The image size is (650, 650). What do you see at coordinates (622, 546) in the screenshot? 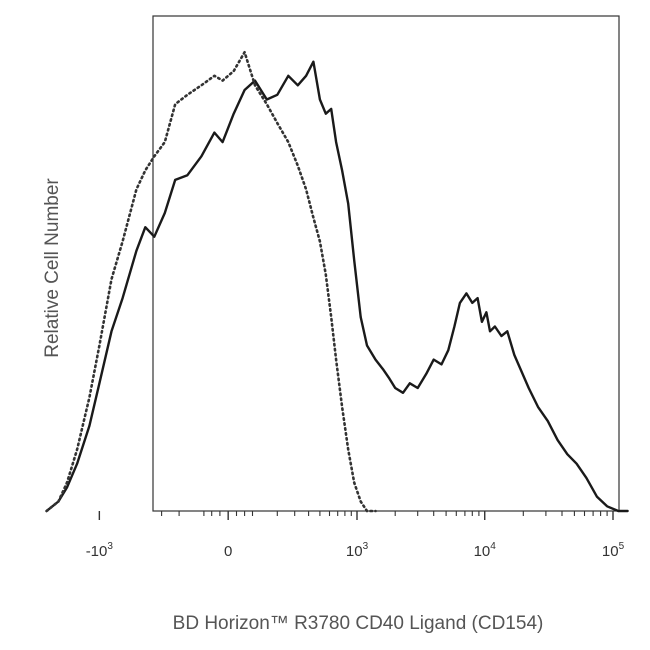
I see `x-tick-label-exponent: 5` at bounding box center [622, 546].